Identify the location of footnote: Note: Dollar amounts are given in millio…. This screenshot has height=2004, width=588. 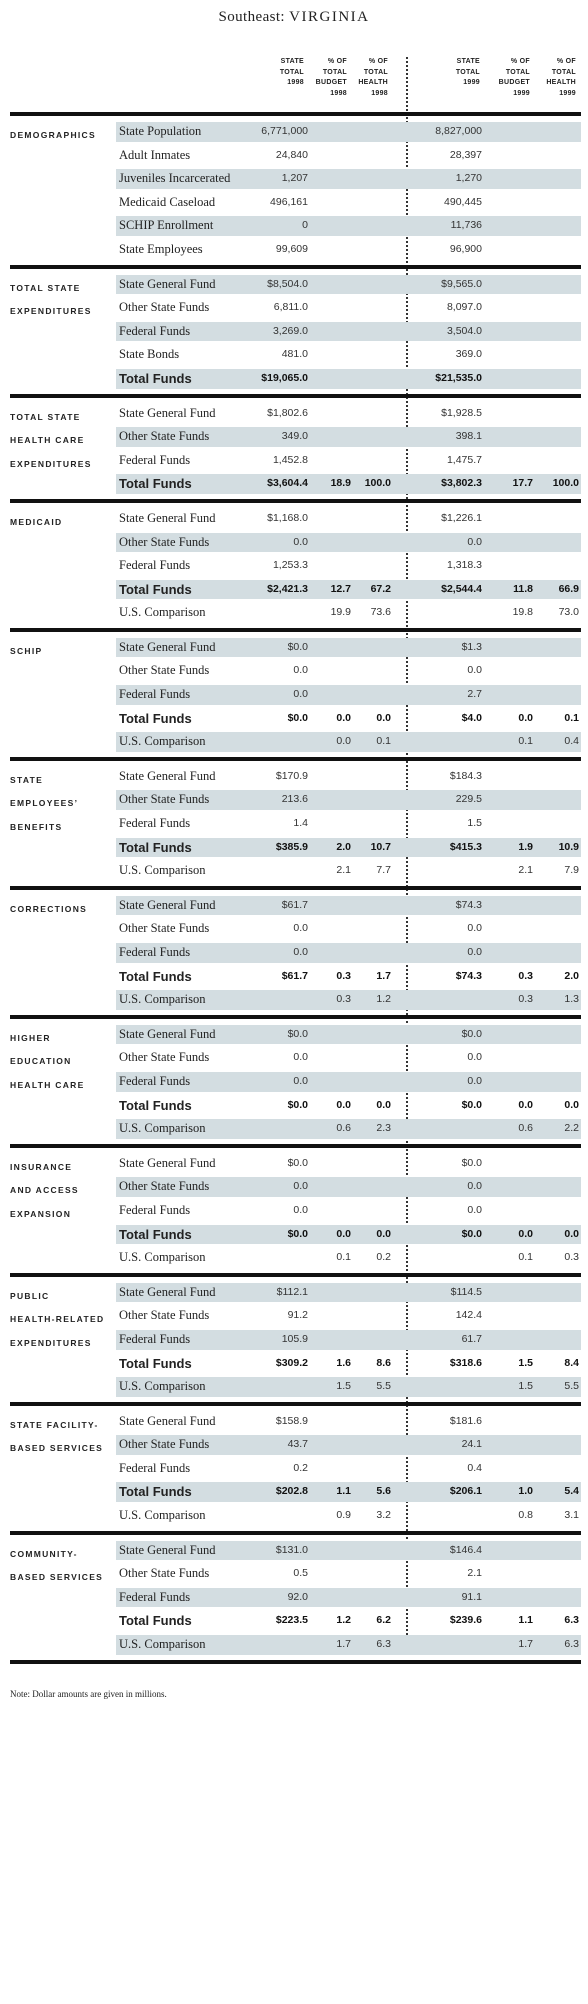
(88, 1694).